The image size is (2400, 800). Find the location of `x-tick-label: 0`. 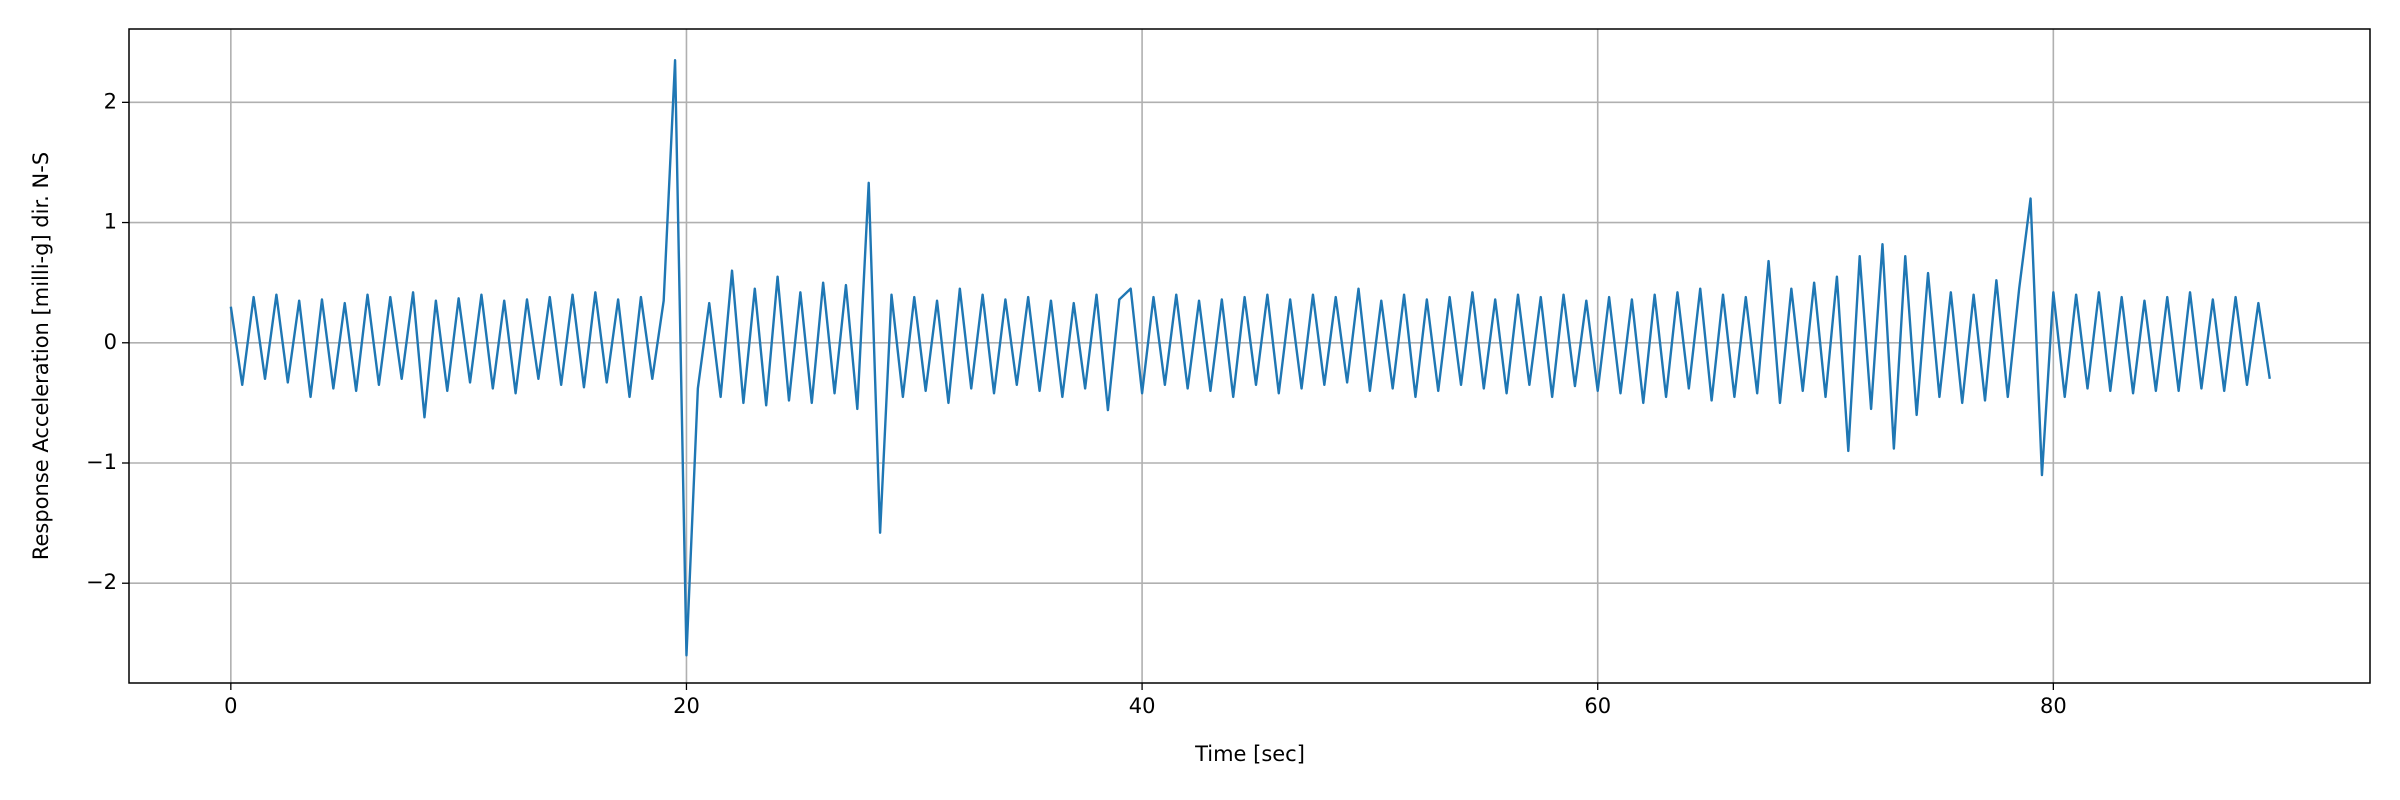

x-tick-label: 0 is located at coordinates (230, 706).